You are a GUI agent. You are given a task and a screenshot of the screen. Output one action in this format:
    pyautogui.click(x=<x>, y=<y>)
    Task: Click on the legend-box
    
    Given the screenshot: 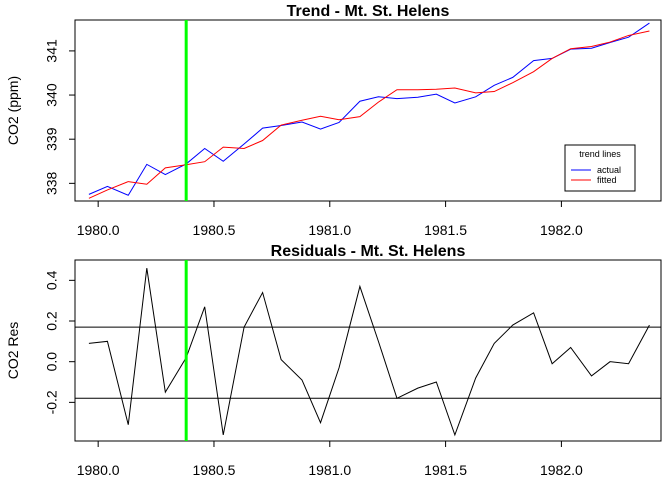 What is the action you would take?
    pyautogui.click(x=600, y=168)
    